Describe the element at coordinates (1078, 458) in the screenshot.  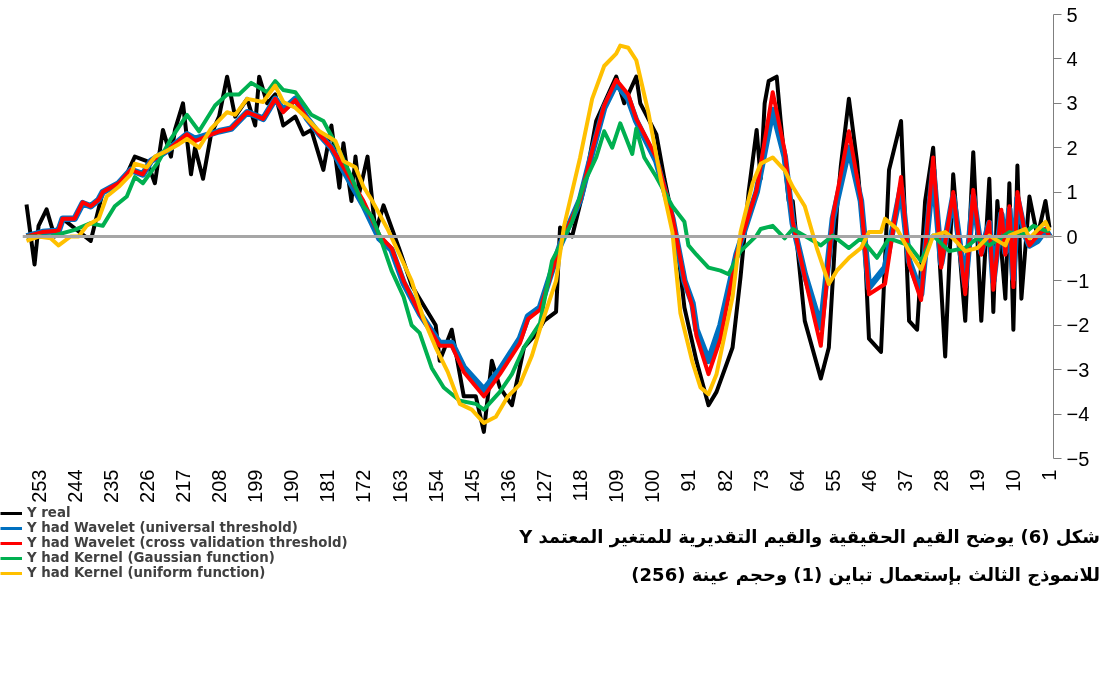
I see `y-tick-label: −5` at that location.